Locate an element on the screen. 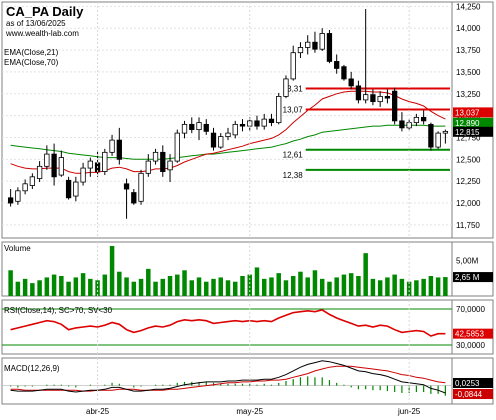 The height and width of the screenshot is (420, 496). chart-date: as of 13/06/2025 is located at coordinates (36, 23).